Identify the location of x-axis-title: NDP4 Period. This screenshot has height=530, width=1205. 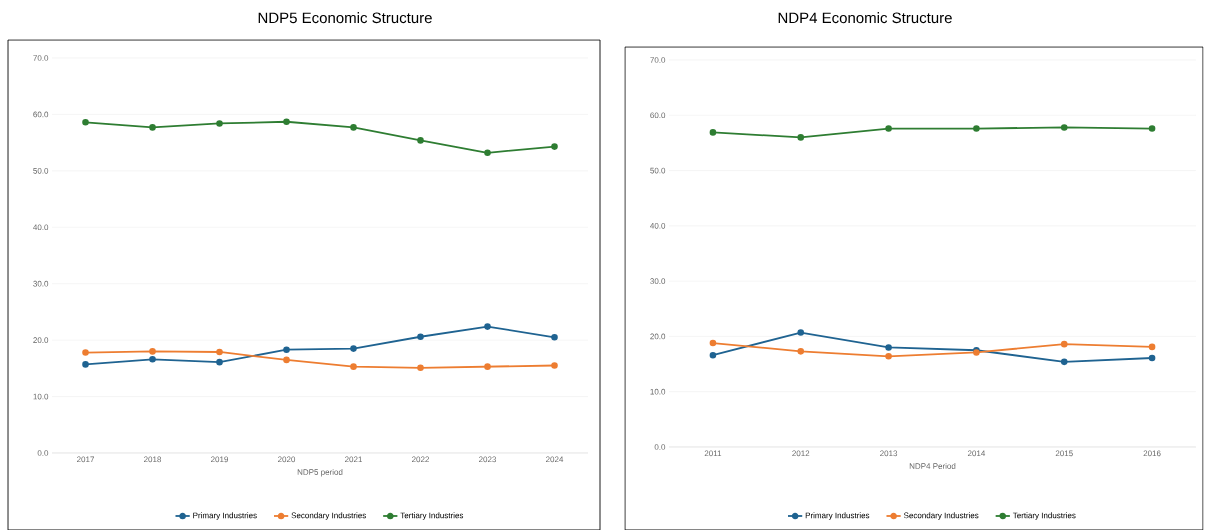
(932, 466).